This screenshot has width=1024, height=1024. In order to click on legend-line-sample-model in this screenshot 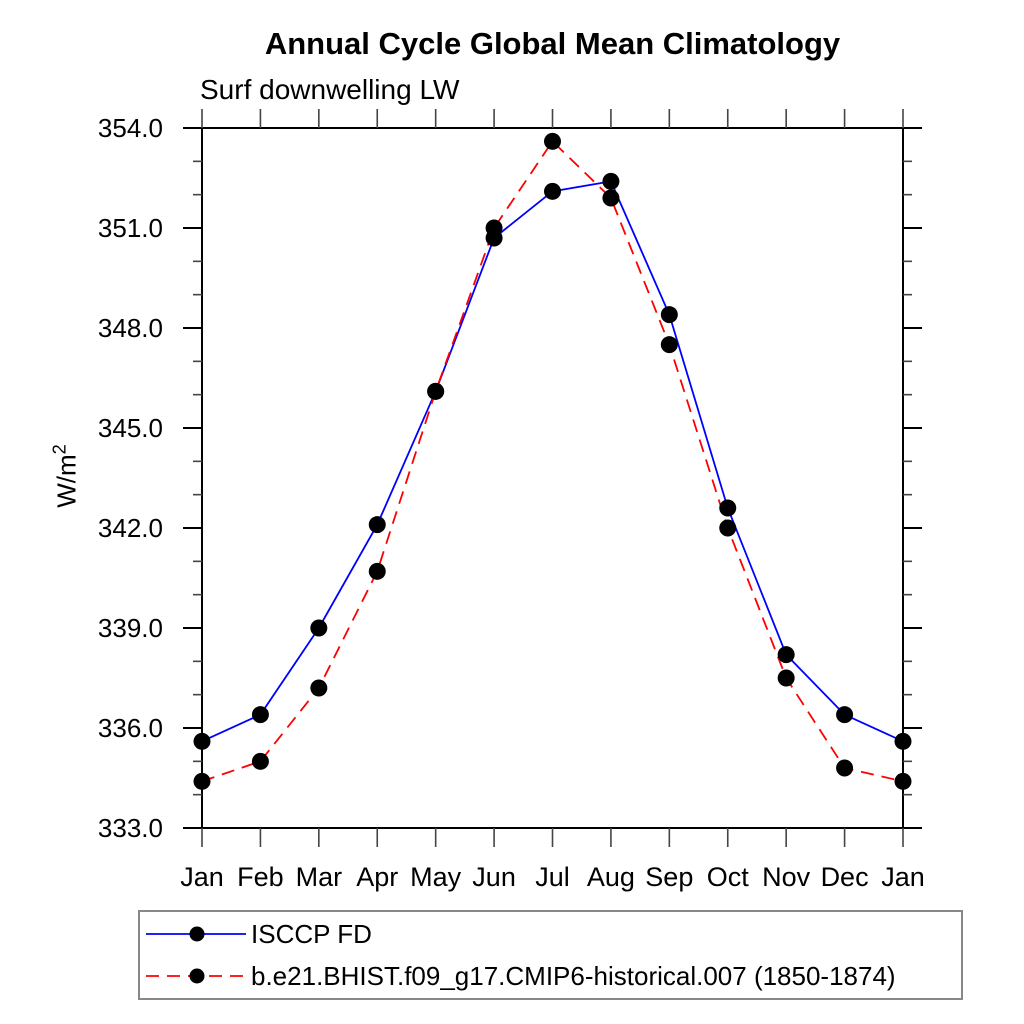, I will do `click(196, 976)`.